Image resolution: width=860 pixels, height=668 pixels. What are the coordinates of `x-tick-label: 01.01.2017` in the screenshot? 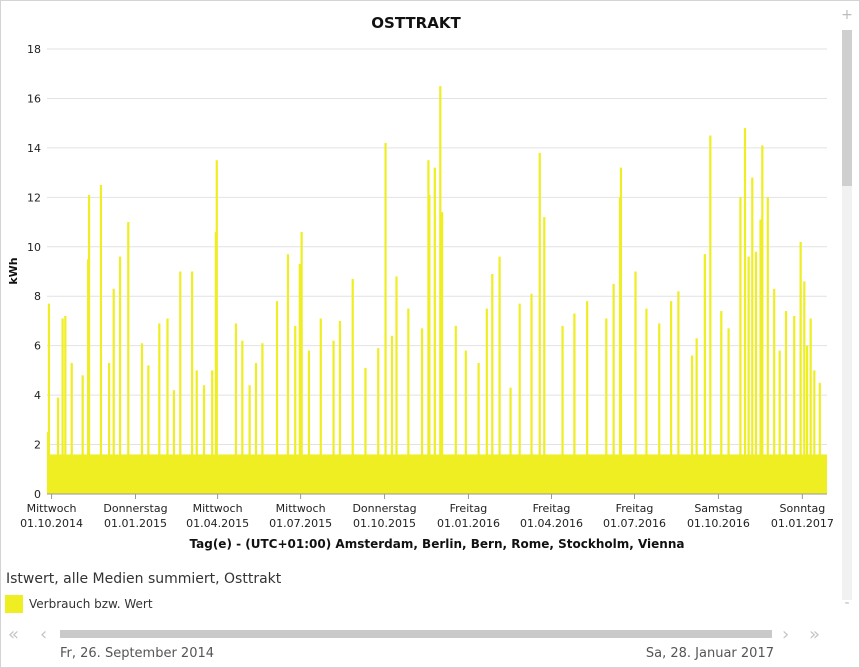 It's located at (802, 523).